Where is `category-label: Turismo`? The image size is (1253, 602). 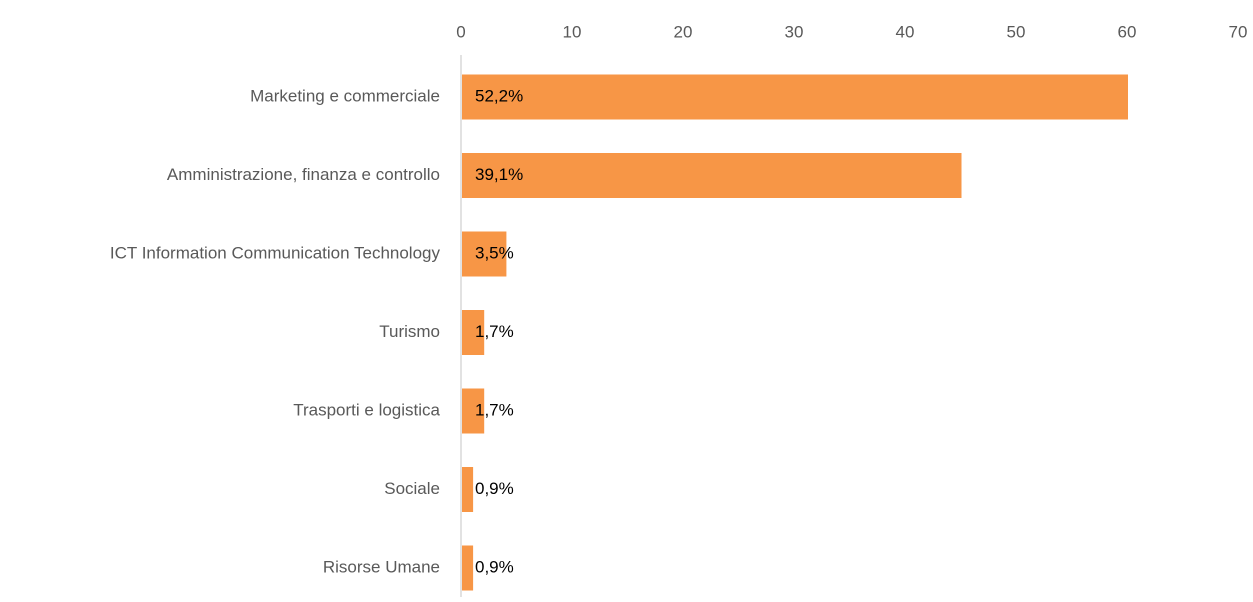
category-label: Turismo is located at coordinates (409, 331).